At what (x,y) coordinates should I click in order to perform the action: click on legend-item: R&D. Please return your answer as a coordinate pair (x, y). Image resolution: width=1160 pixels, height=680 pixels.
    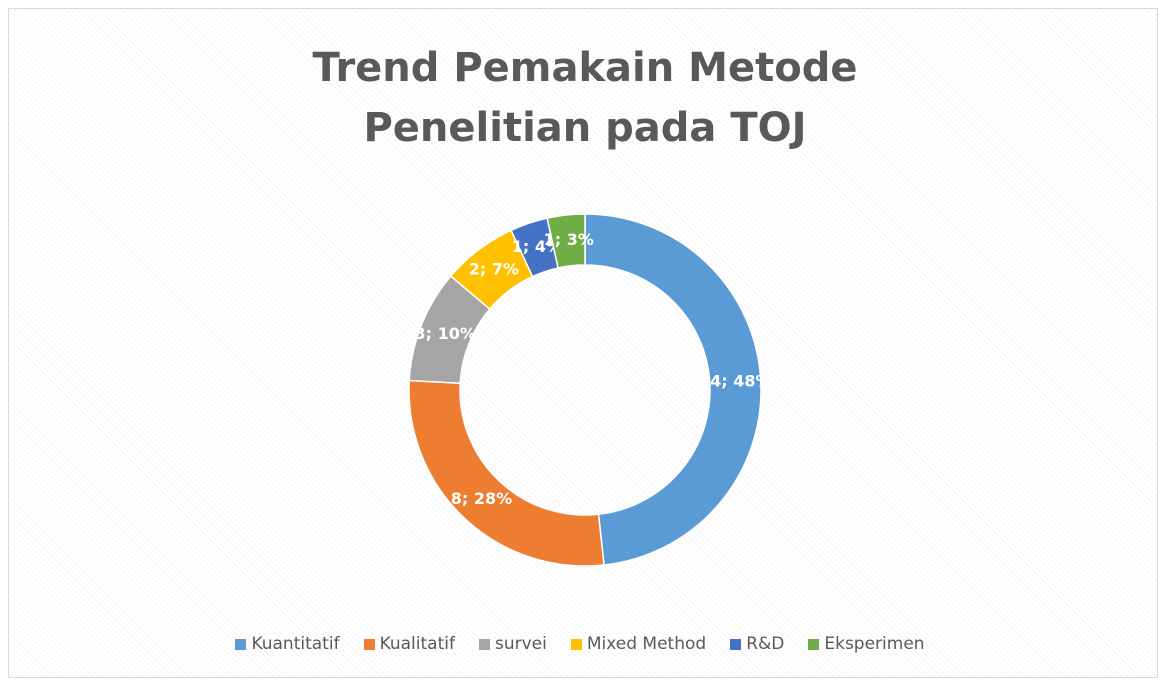
    Looking at the image, I should click on (757, 644).